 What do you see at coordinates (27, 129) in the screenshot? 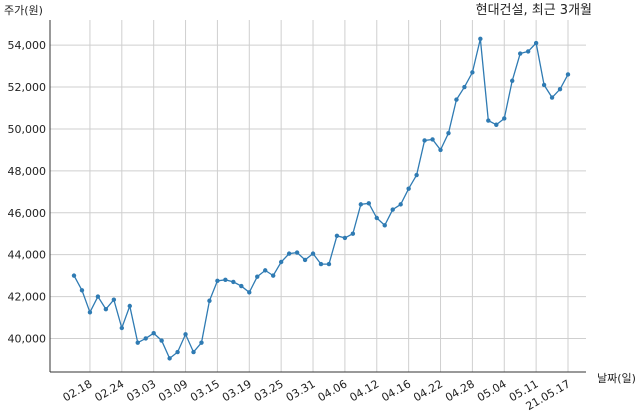
I see `y-tick-label: 50,000` at bounding box center [27, 129].